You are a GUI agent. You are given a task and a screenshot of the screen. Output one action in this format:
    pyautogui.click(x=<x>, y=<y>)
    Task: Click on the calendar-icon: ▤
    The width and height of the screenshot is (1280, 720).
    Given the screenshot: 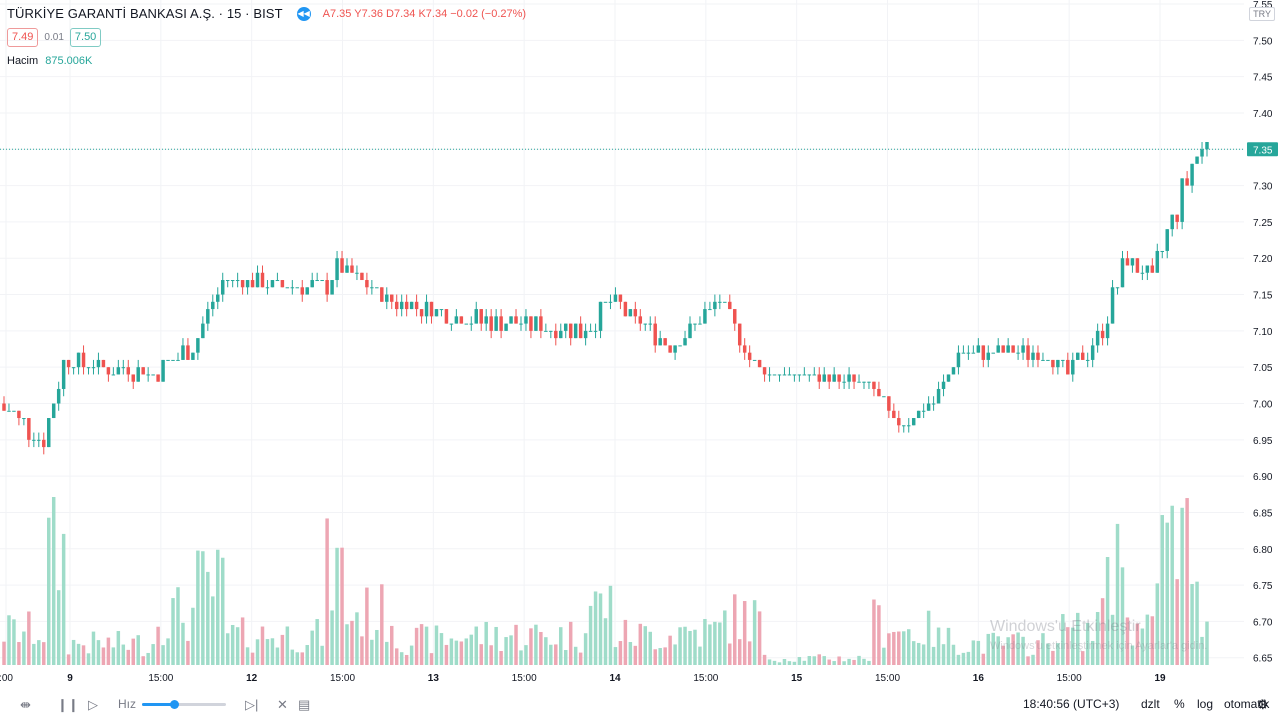 What is the action you would take?
    pyautogui.click(x=304, y=704)
    